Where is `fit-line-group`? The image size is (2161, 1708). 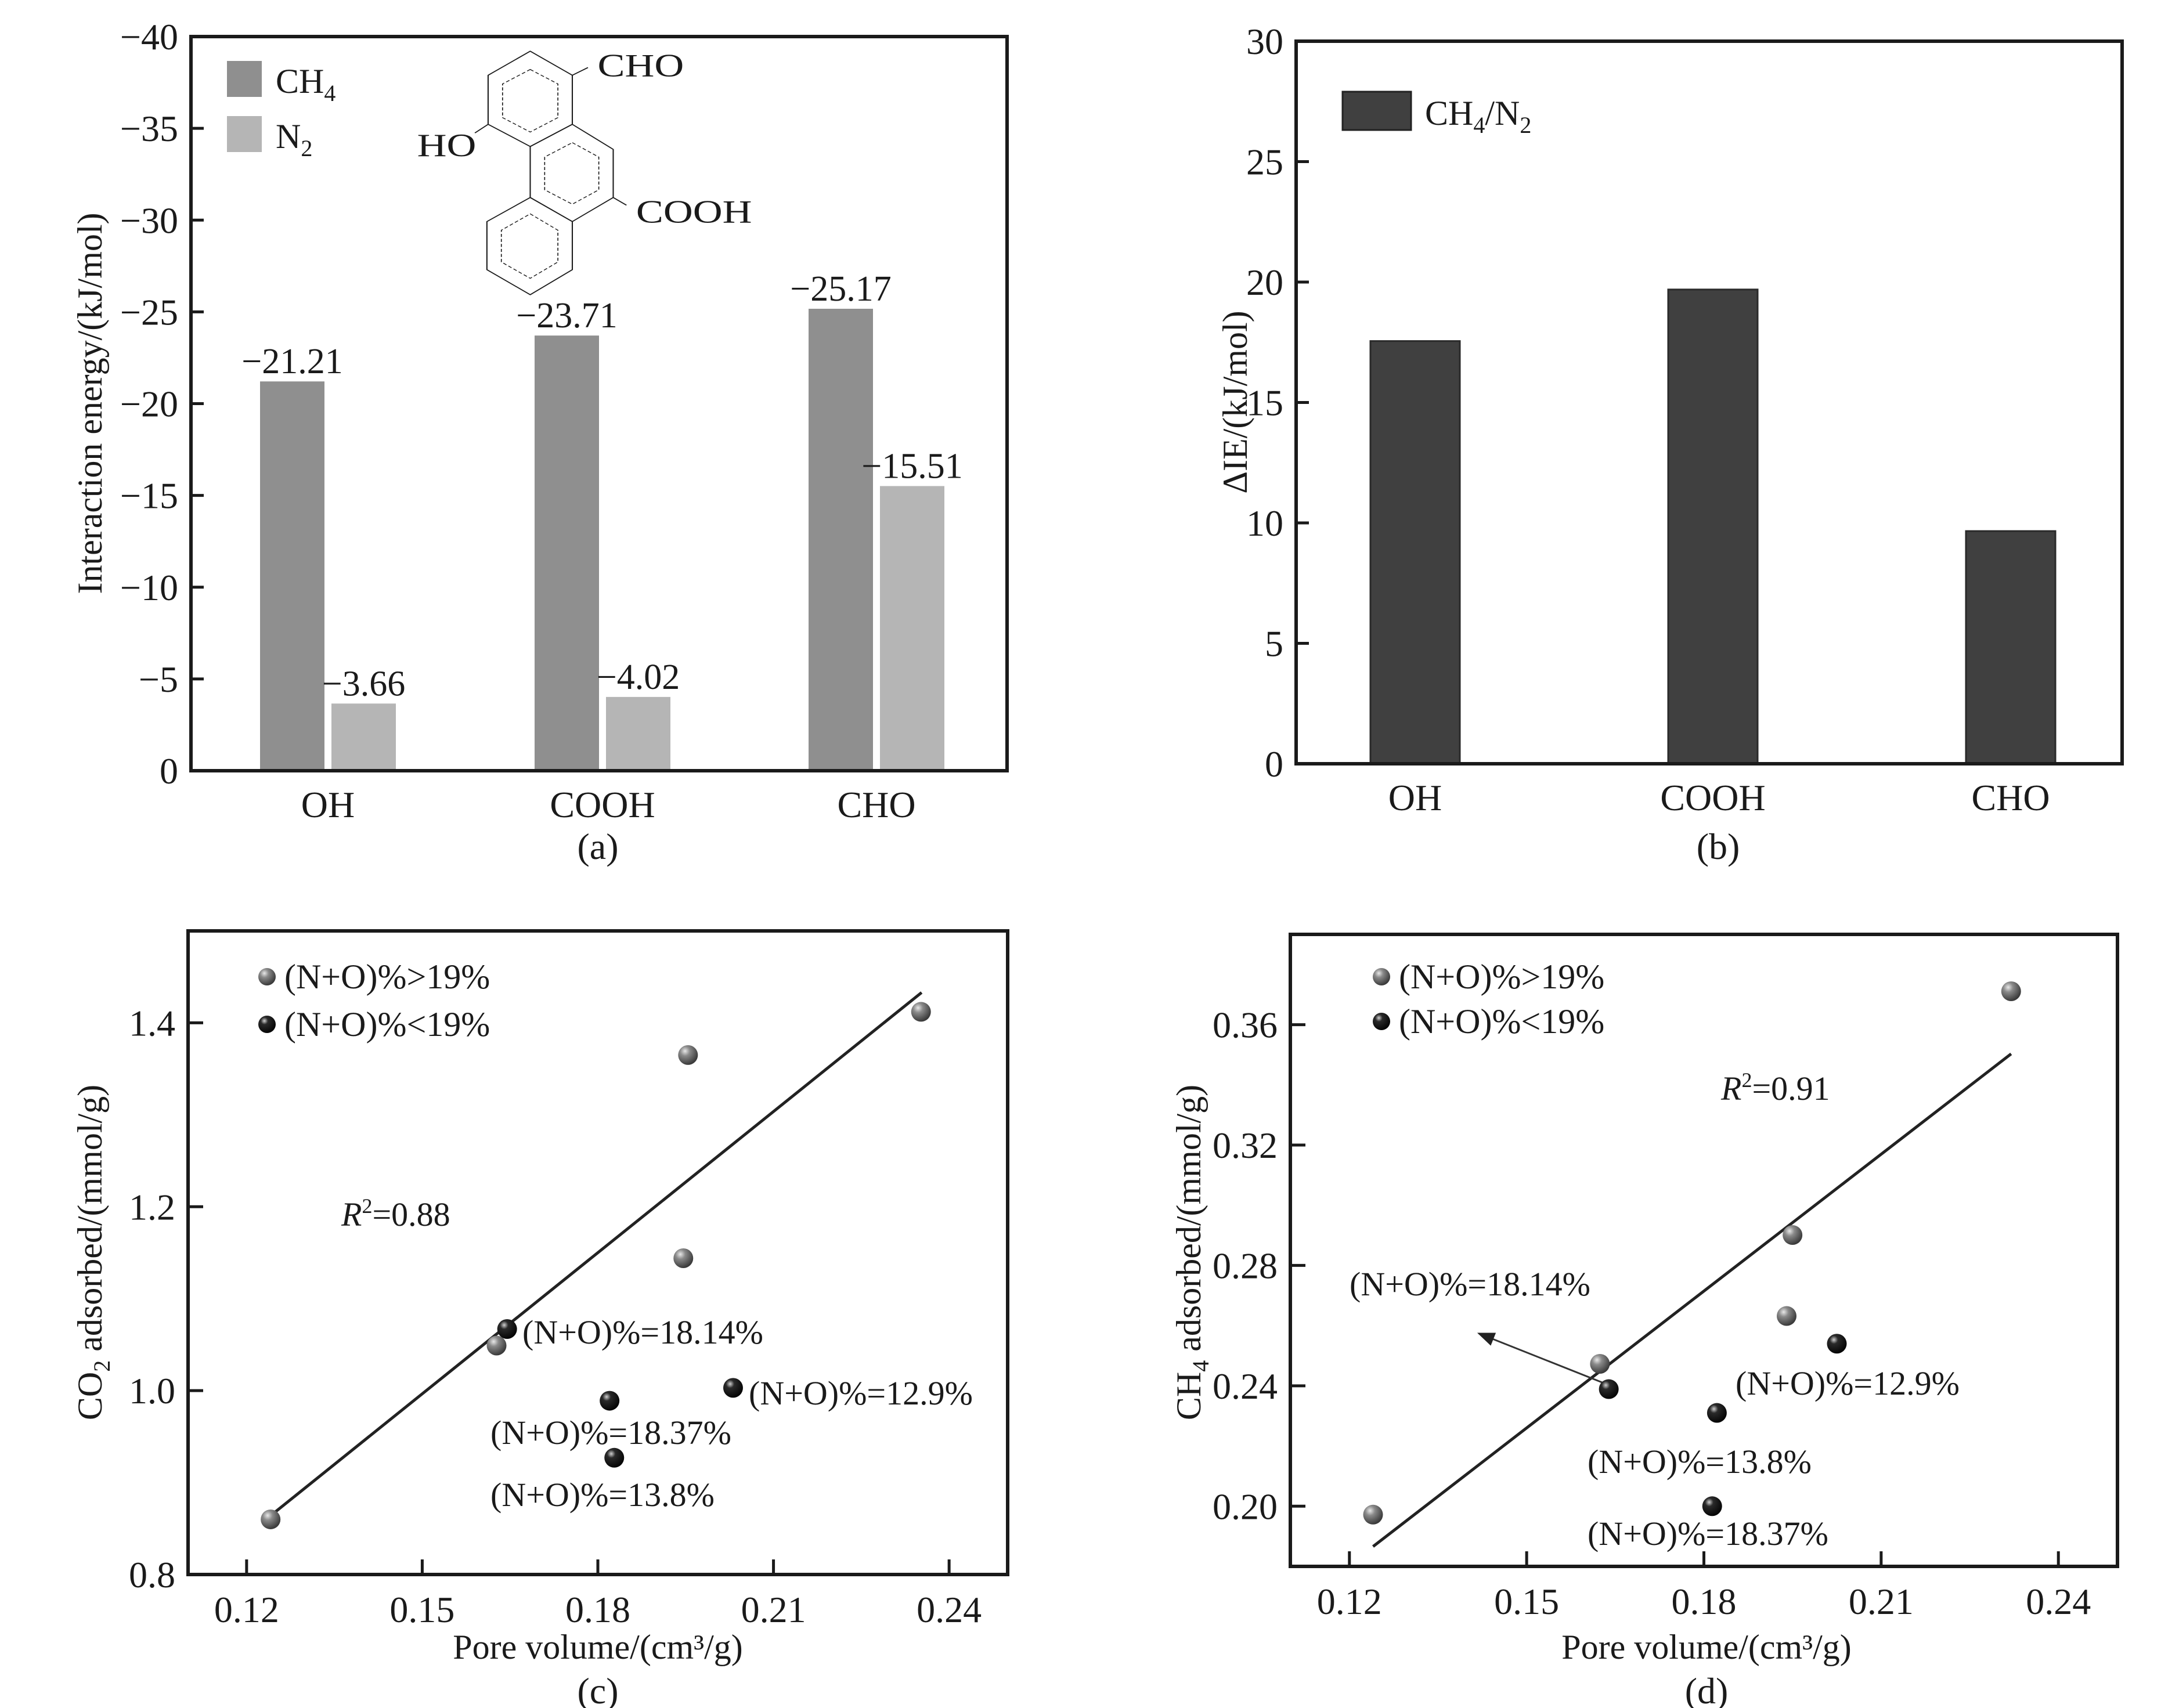
fit-line-group is located at coordinates (1692, 1300).